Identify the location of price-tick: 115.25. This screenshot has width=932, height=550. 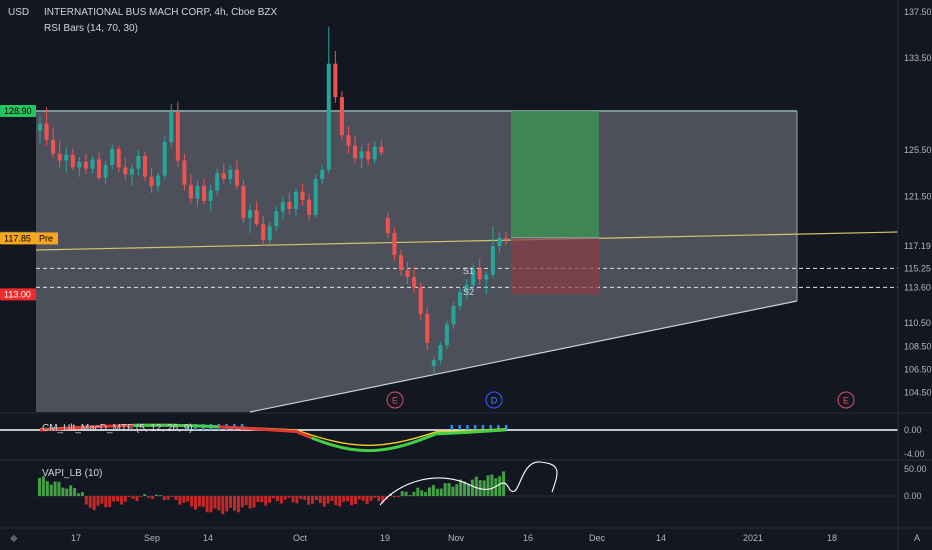
(917, 268).